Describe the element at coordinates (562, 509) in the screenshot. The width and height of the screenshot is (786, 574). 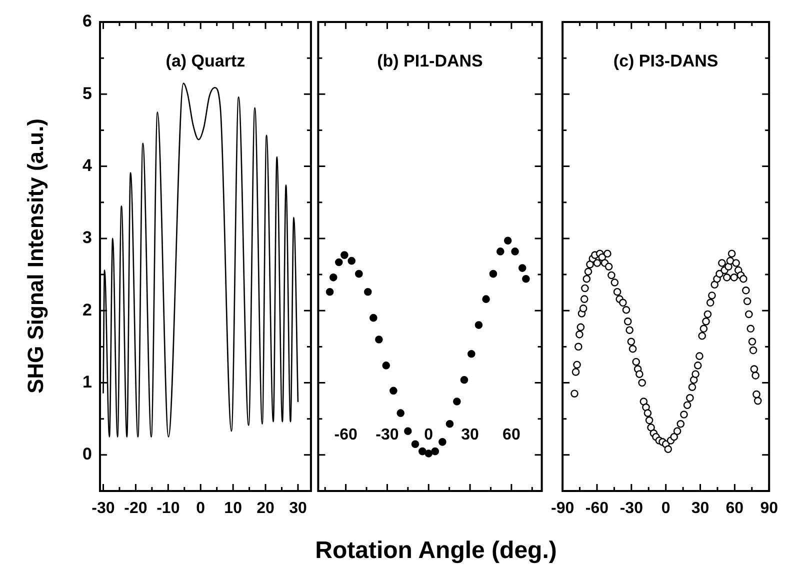
I see `x-tick-label: -90` at that location.